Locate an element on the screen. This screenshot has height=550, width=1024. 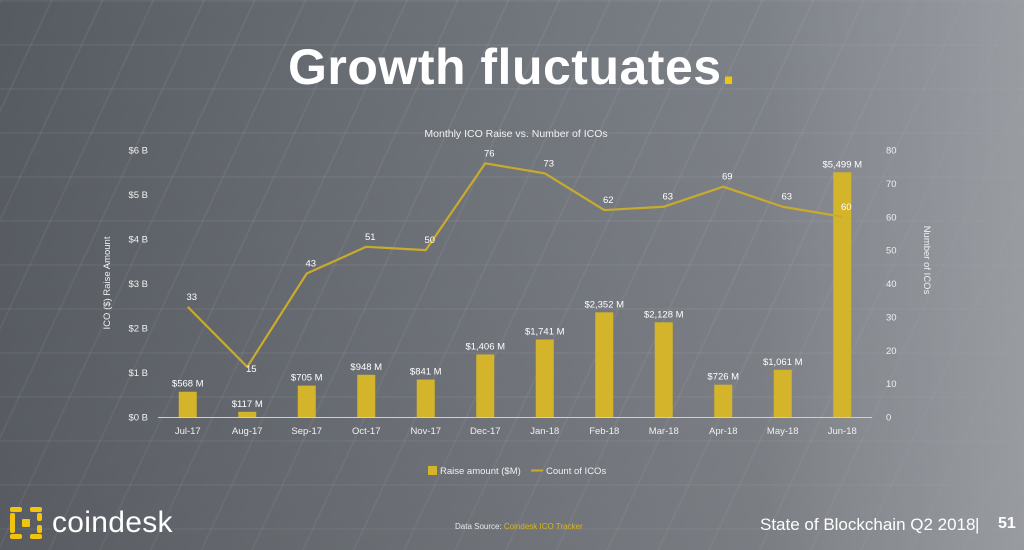
line-value-label: 69 is located at coordinates (727, 177).